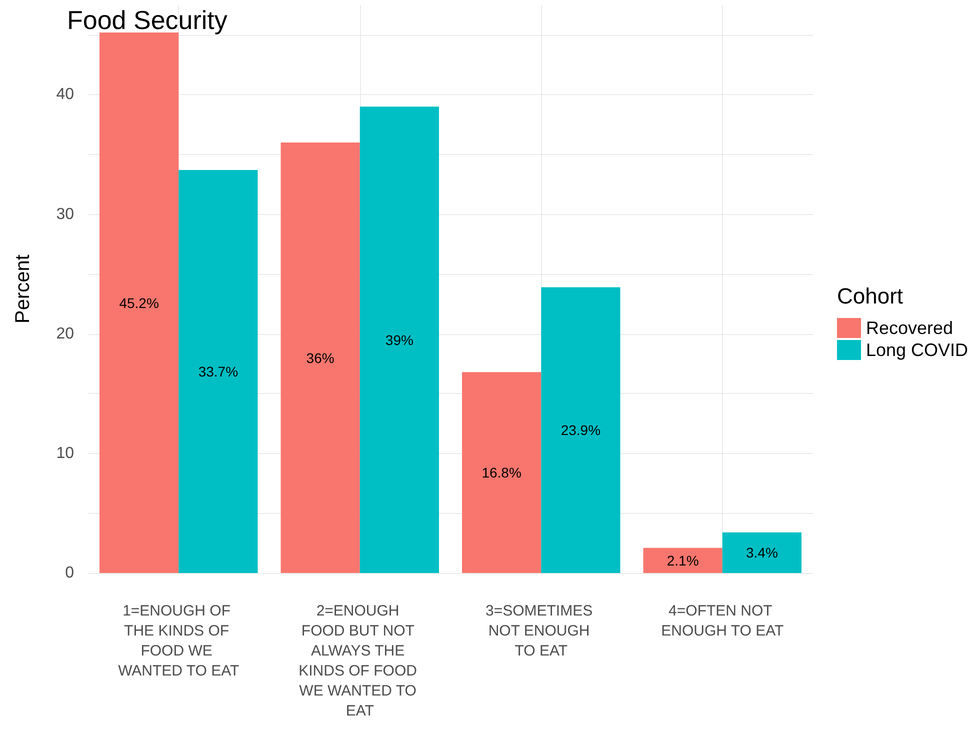 The width and height of the screenshot is (977, 738). I want to click on data-label: 33.7%, so click(218, 372).